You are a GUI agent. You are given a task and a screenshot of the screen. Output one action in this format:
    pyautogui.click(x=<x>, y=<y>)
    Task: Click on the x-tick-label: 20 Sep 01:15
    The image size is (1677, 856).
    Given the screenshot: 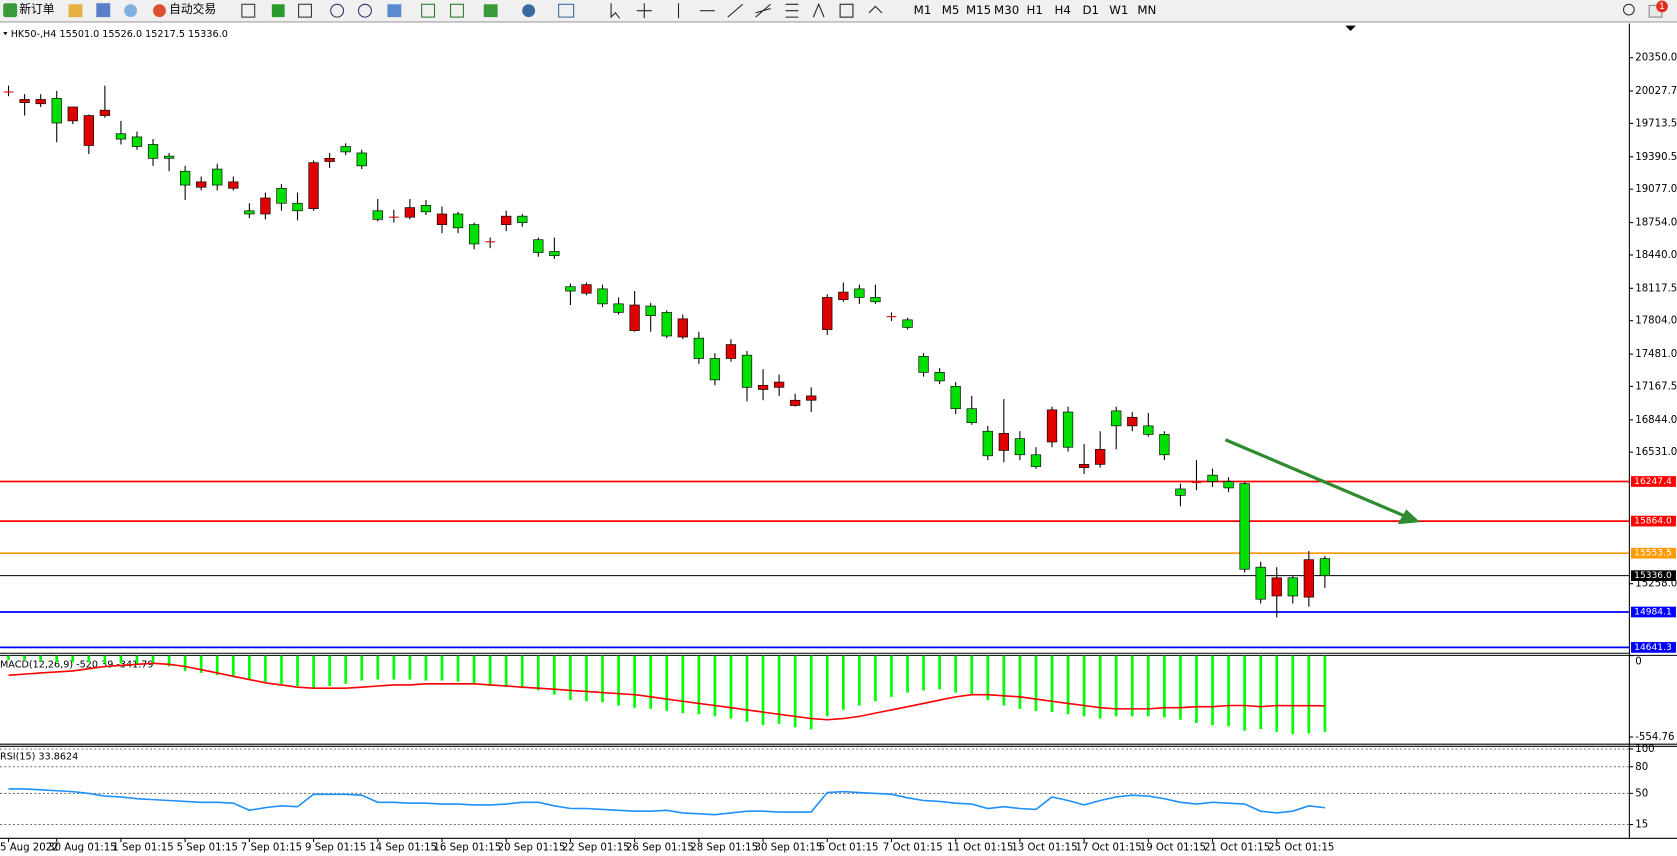 What is the action you would take?
    pyautogui.click(x=532, y=847)
    